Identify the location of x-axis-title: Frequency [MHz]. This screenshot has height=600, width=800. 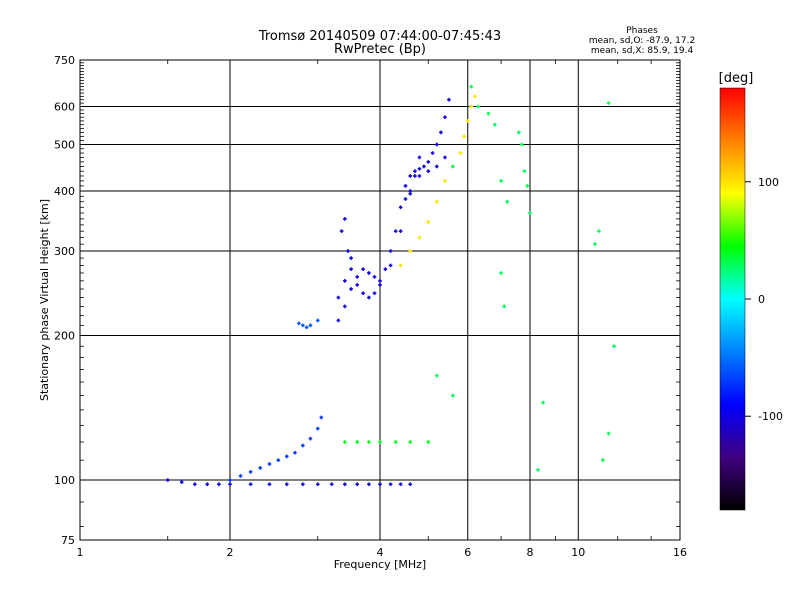
(380, 564).